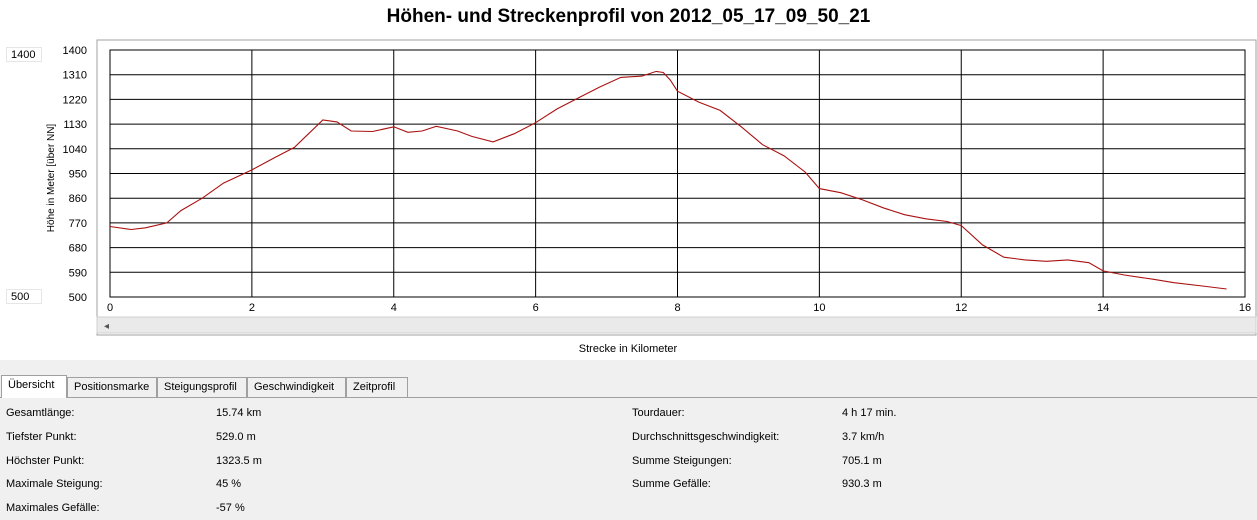 The width and height of the screenshot is (1257, 520). What do you see at coordinates (676, 325) in the screenshot?
I see `horizontal-scrollbar` at bounding box center [676, 325].